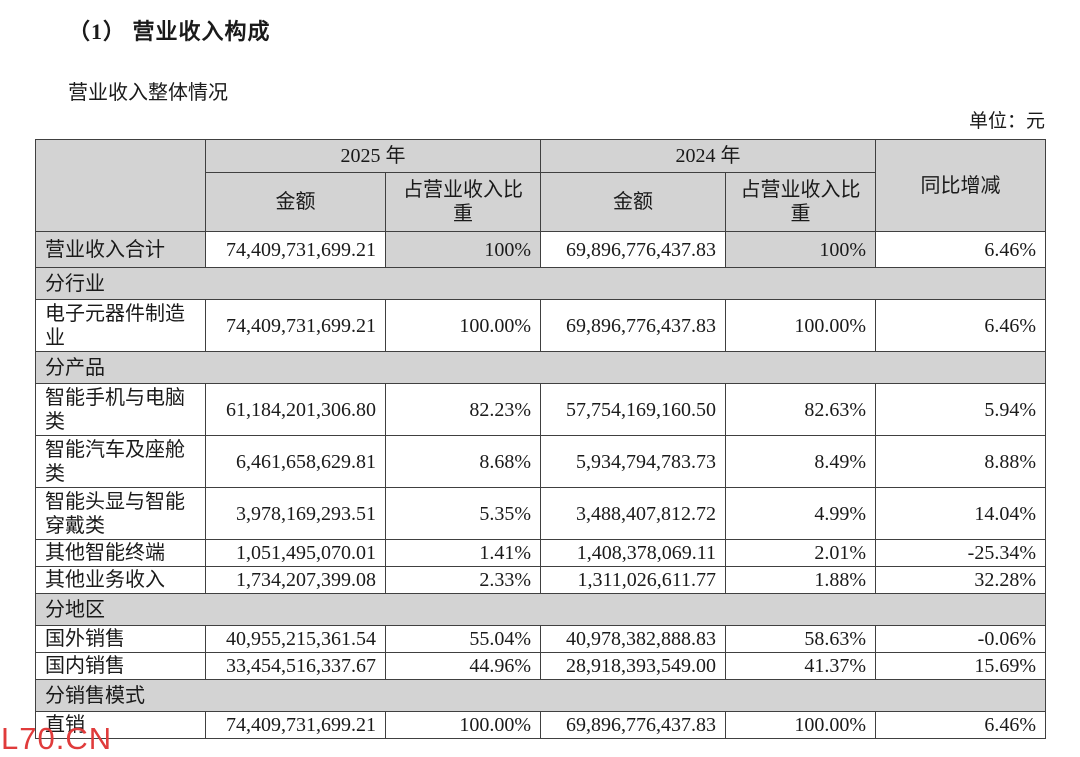 This screenshot has width=1080, height=757. I want to click on row-label: 其他业务收入, so click(120, 580).